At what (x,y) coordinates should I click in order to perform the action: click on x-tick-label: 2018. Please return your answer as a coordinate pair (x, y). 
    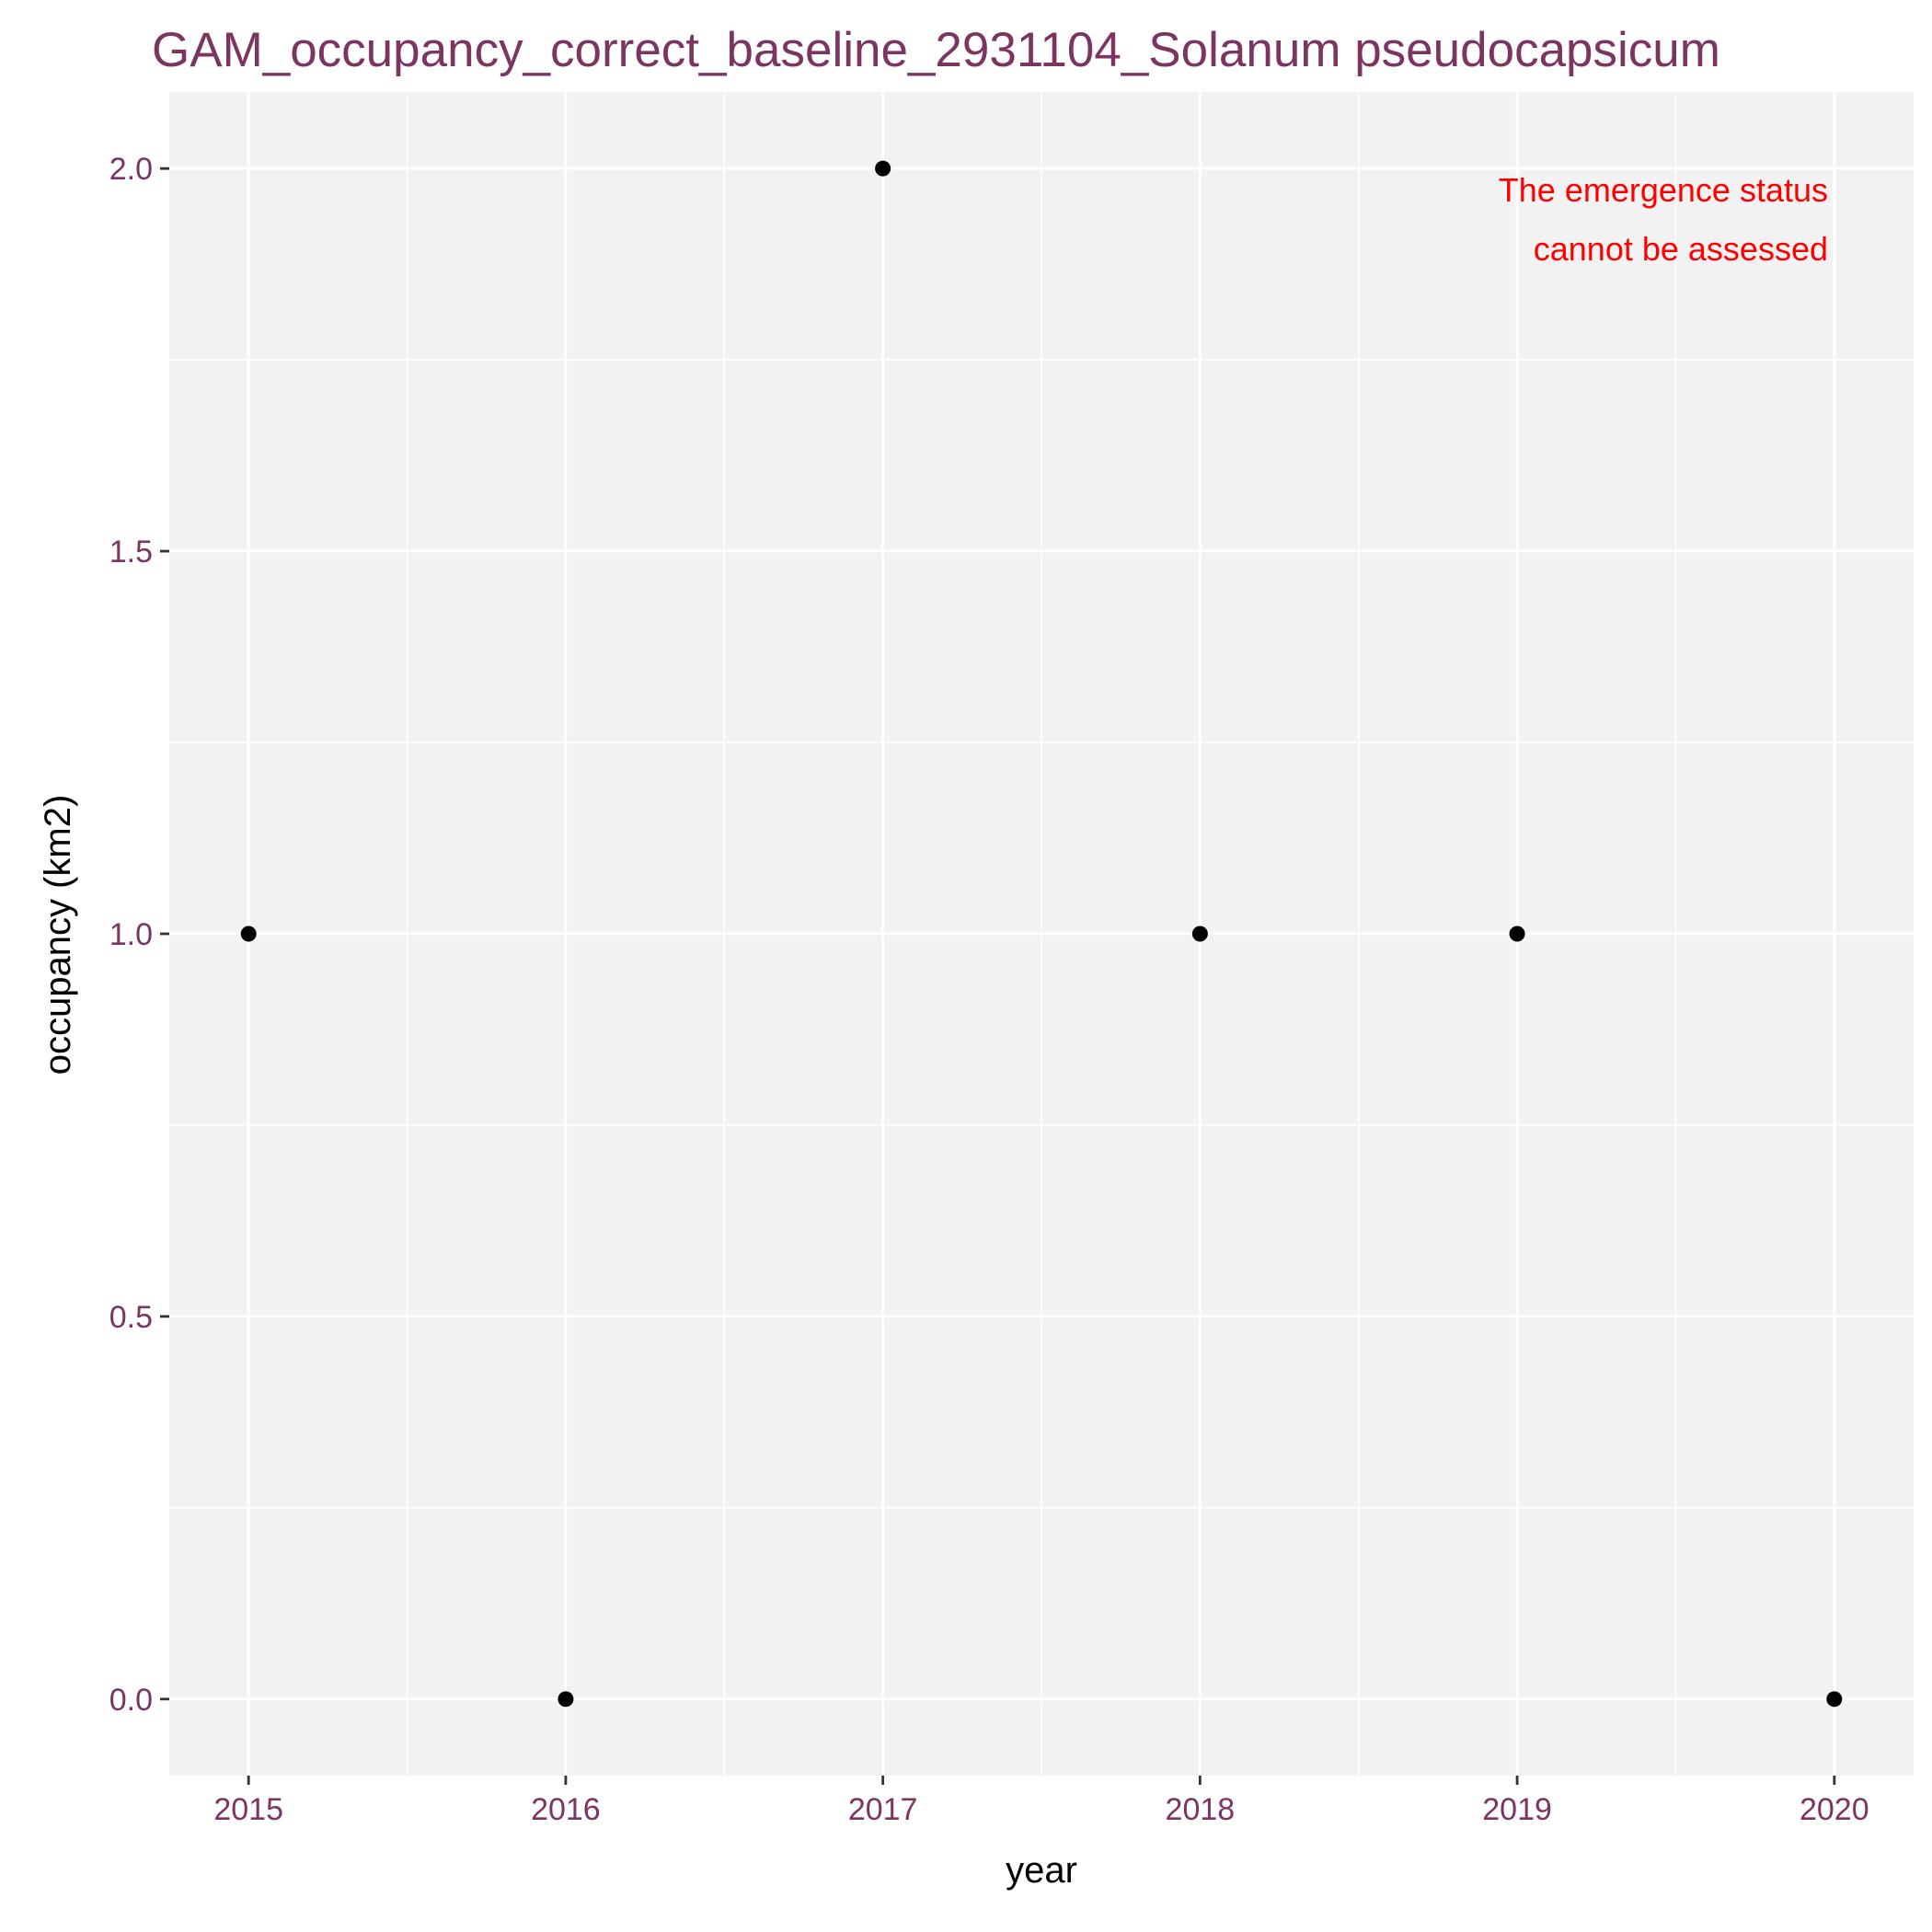
    Looking at the image, I should click on (1201, 1809).